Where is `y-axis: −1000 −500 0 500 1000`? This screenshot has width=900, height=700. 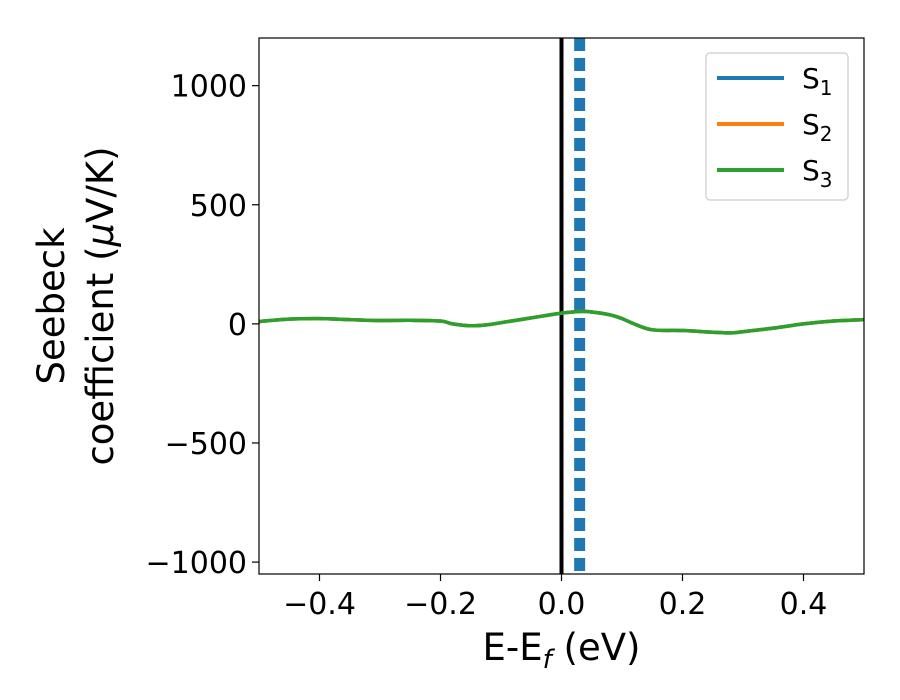
y-axis: −1000 −500 0 500 1000 is located at coordinates (202, 325).